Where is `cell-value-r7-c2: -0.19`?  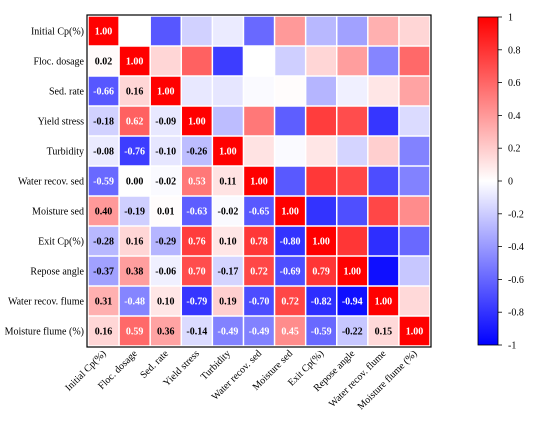 cell-value-r7-c2: -0.19 is located at coordinates (134, 212).